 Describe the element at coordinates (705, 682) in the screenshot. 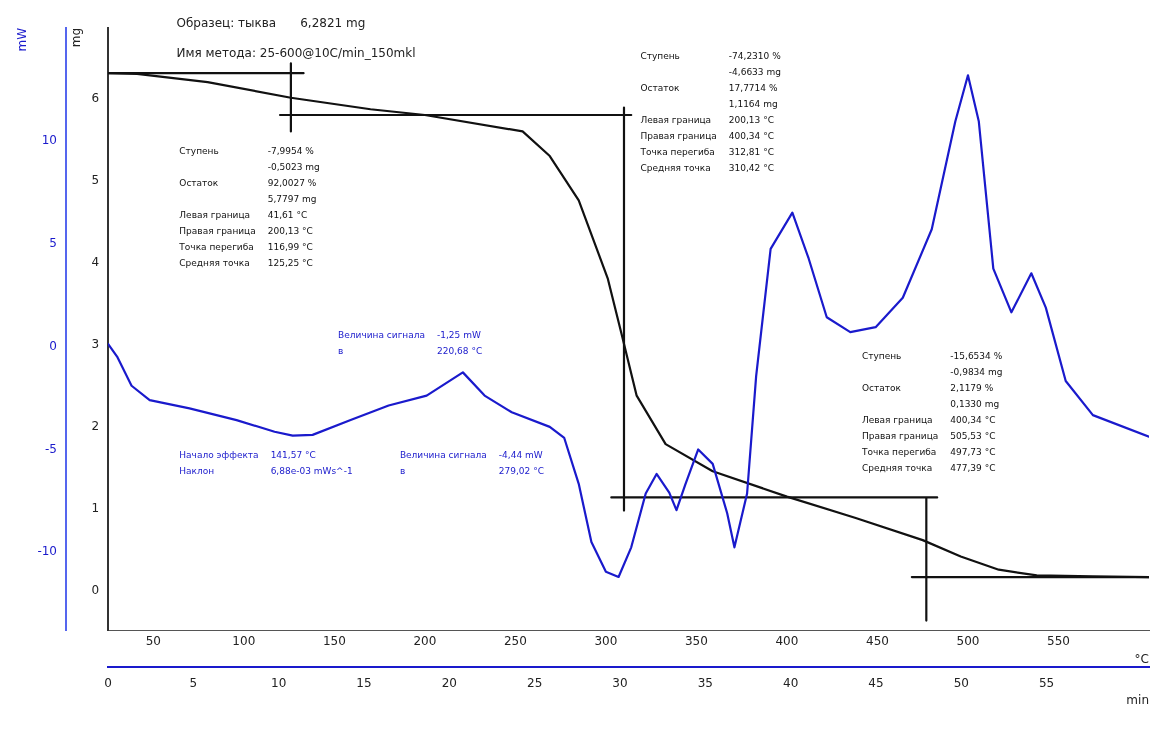

I see `x2-tick-label: 35` at that location.